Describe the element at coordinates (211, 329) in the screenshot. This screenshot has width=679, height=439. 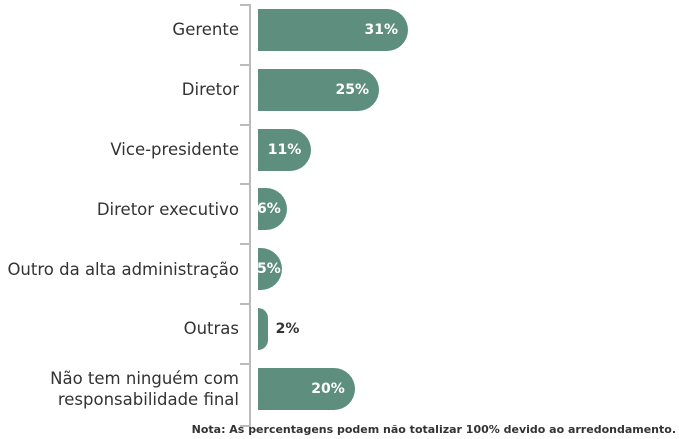
I see `category-label: Outras` at that location.